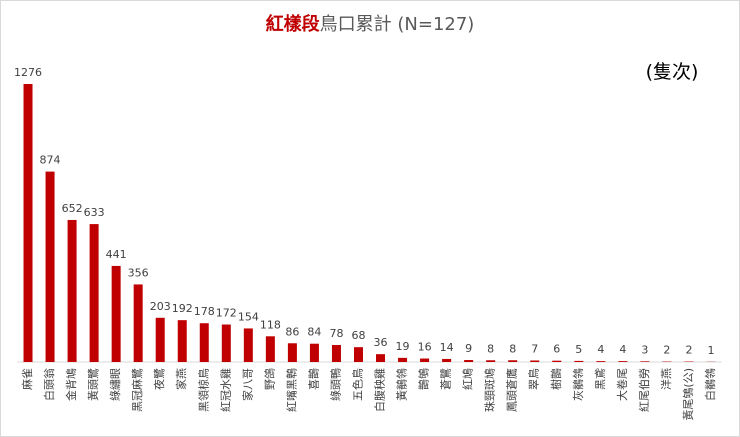  I want to click on x-tick-label: 白鶺鴒, so click(710, 384).